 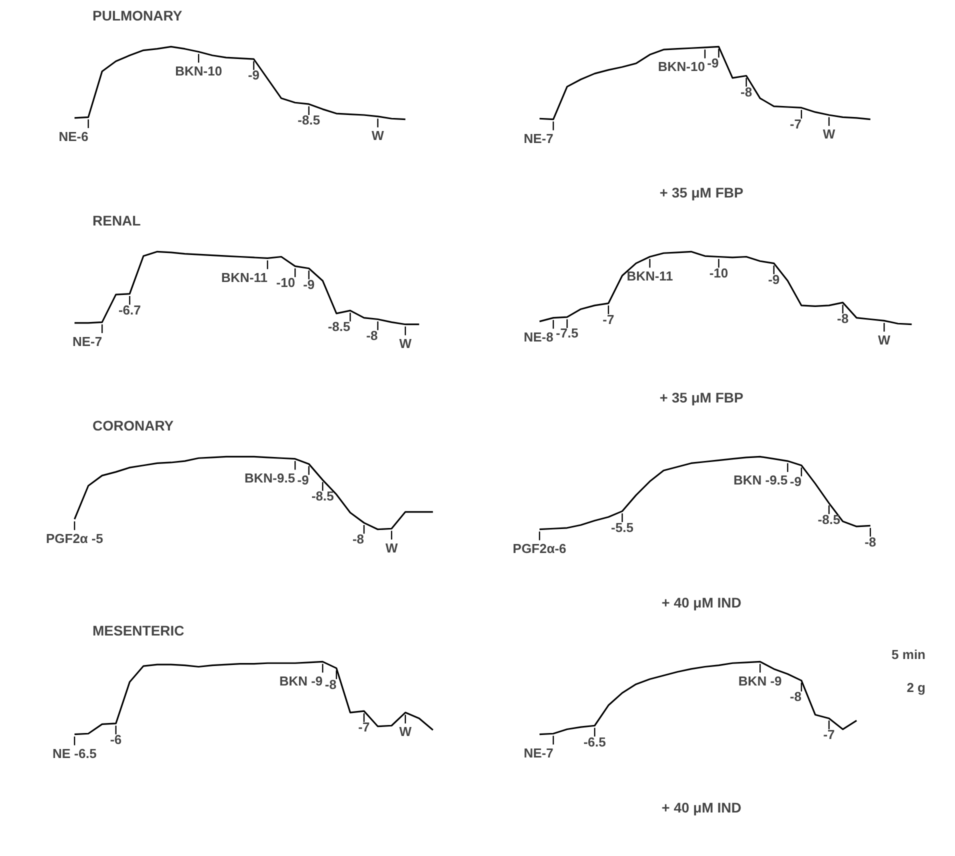 What do you see at coordinates (133, 426) in the screenshot?
I see `chart-title: CORONARY` at bounding box center [133, 426].